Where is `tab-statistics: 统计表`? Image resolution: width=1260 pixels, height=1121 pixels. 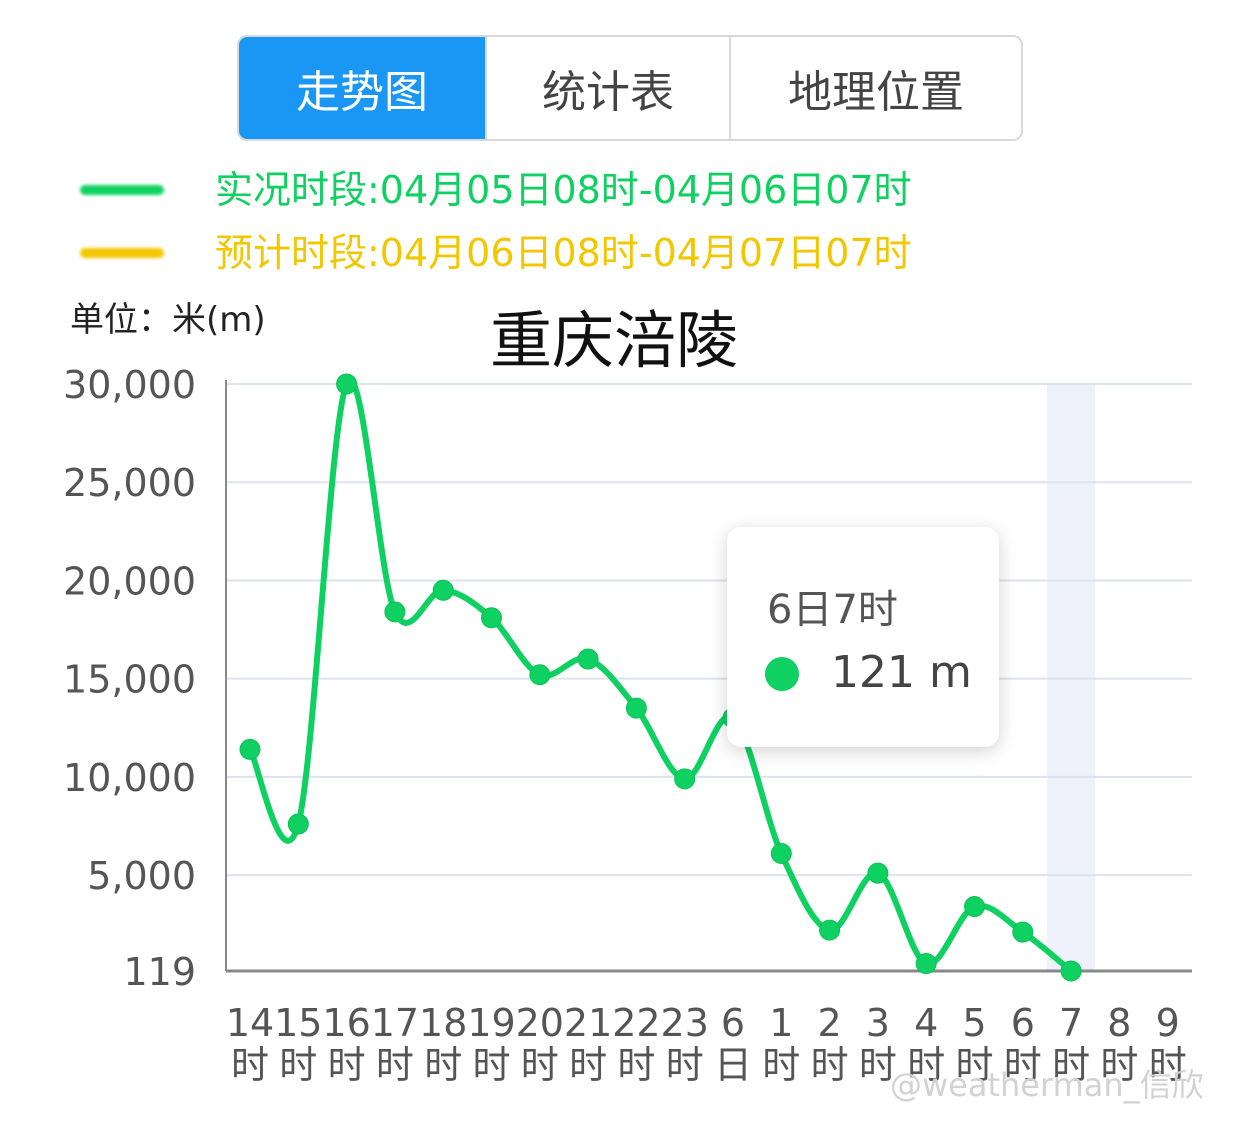
tab-statistics: 统计表 is located at coordinates (609, 88).